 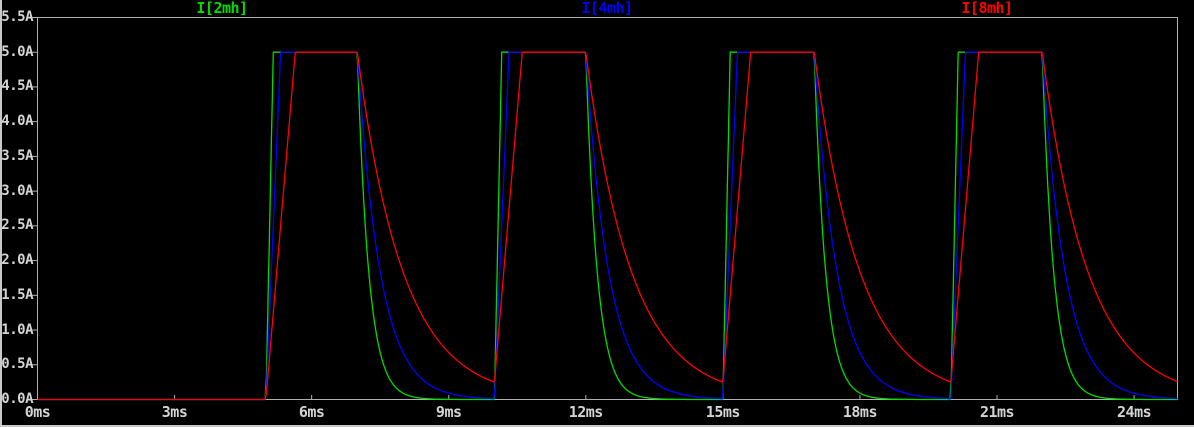 I want to click on x-tick-label: 24ms, so click(x=1134, y=412).